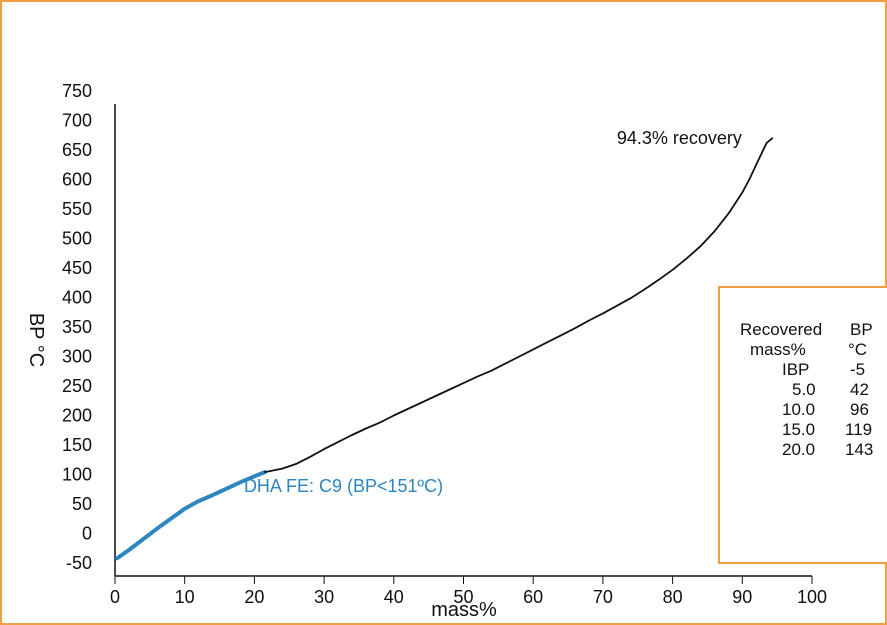 The height and width of the screenshot is (625, 887). Describe the element at coordinates (82, 504) in the screenshot. I see `y-tick-label: 50` at that location.